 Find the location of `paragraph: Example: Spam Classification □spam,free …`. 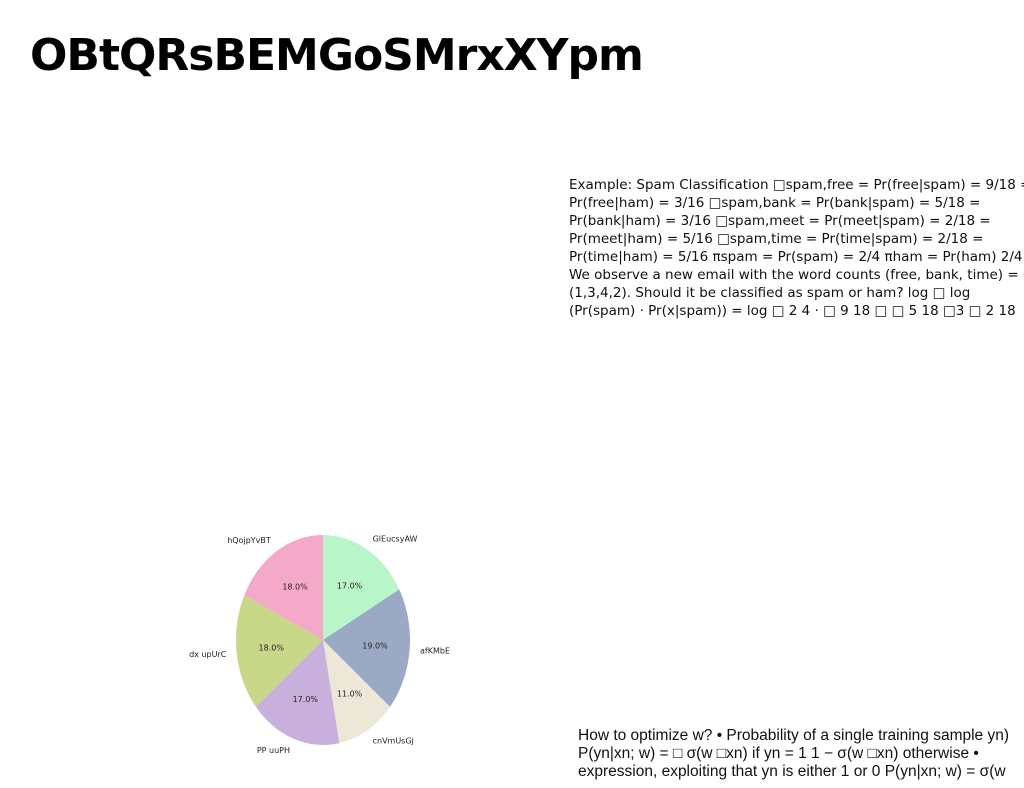

paragraph: Example: Spam Classification □spam,free … is located at coordinates (796, 248).